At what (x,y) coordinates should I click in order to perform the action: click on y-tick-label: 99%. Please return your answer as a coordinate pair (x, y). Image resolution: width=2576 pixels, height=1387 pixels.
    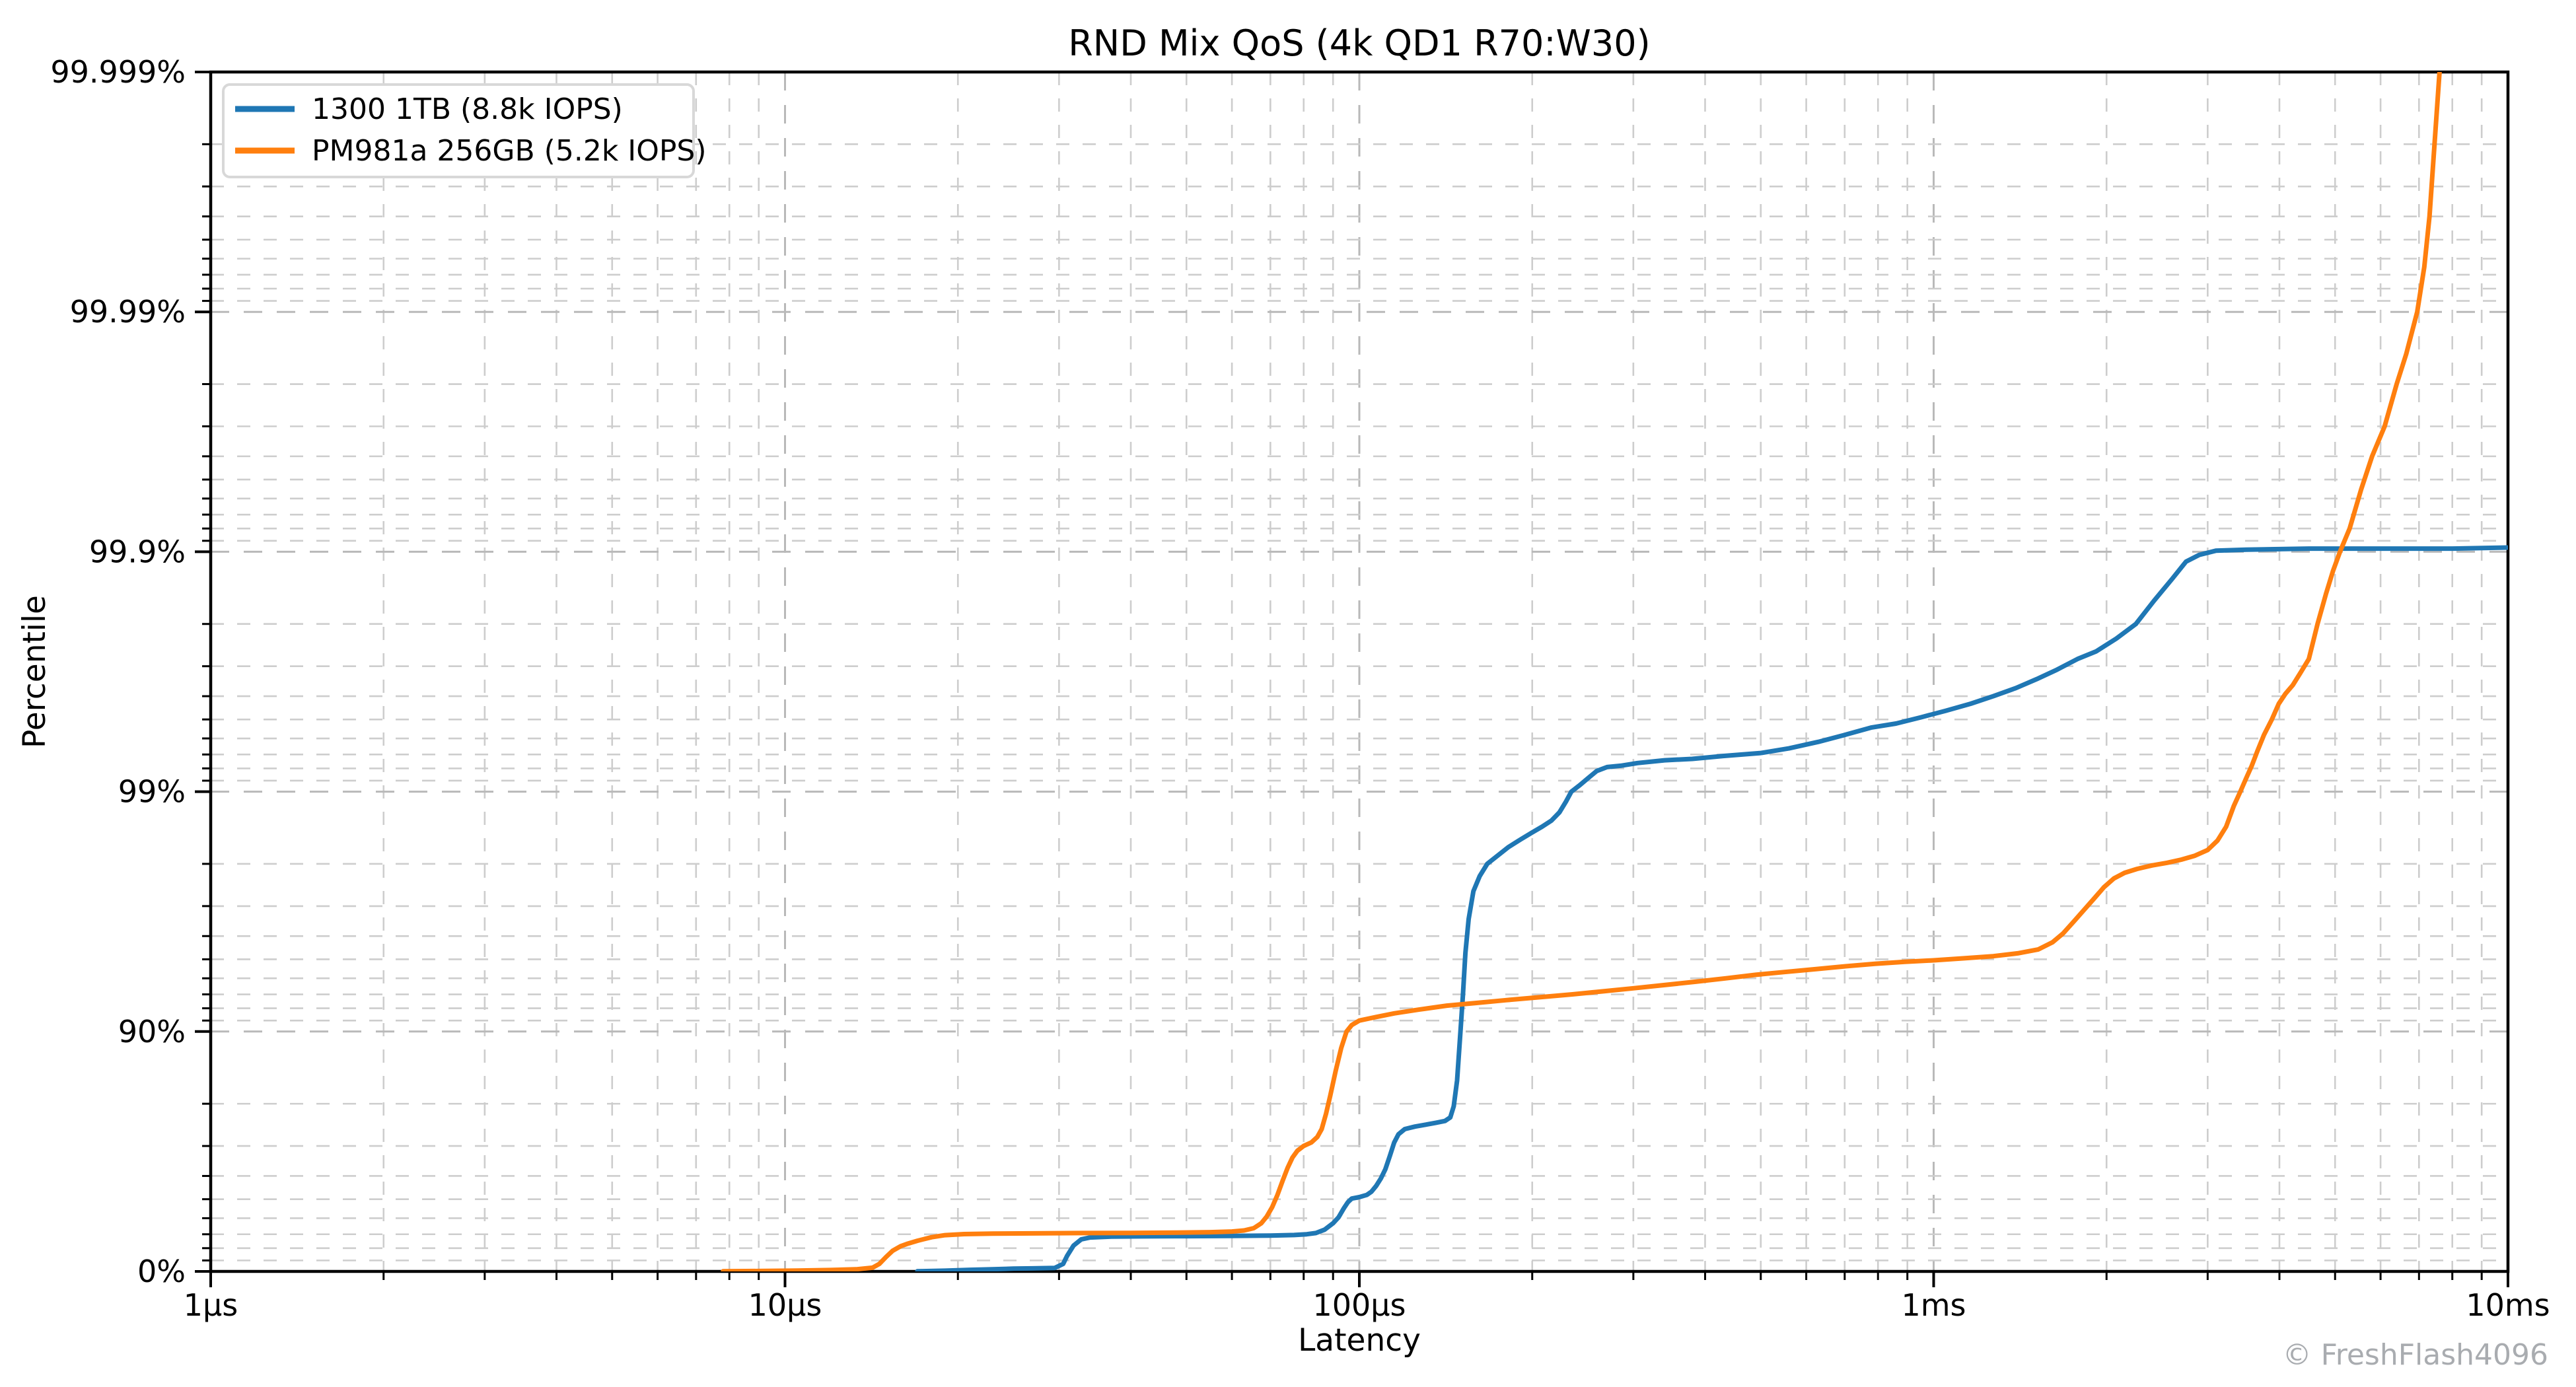
    Looking at the image, I should click on (152, 792).